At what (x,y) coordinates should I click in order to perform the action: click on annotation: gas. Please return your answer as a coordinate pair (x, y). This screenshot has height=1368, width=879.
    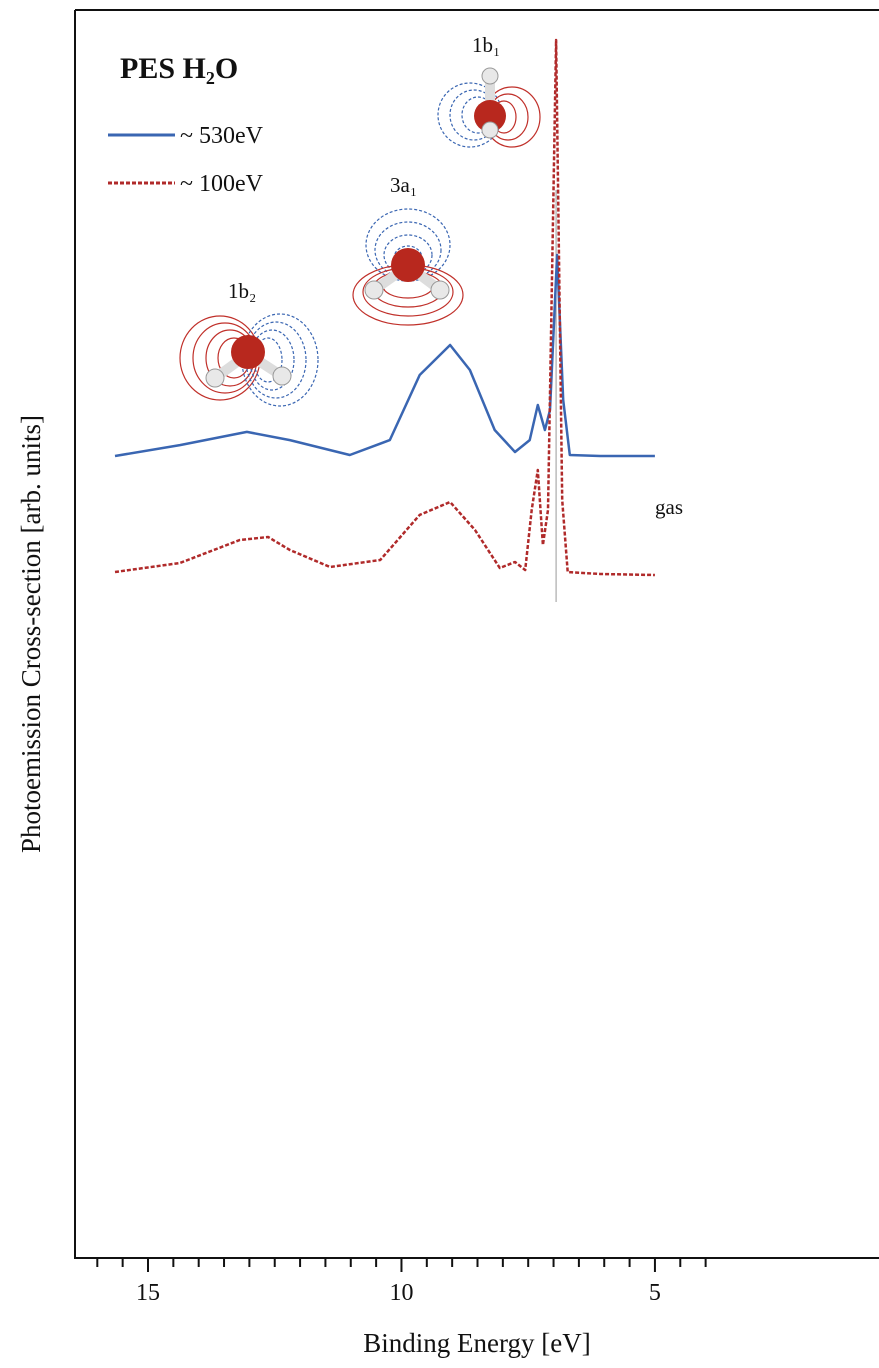
    Looking at the image, I should click on (669, 507).